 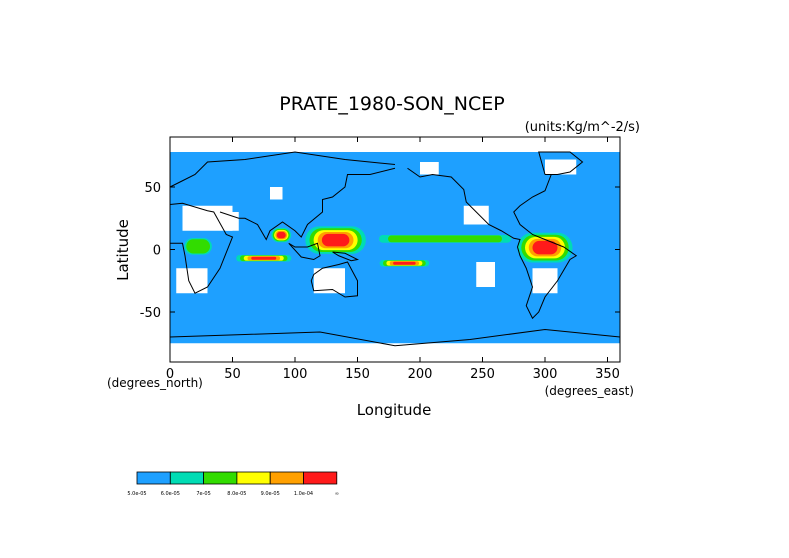 I want to click on precipitation-layer, so click(x=379, y=245).